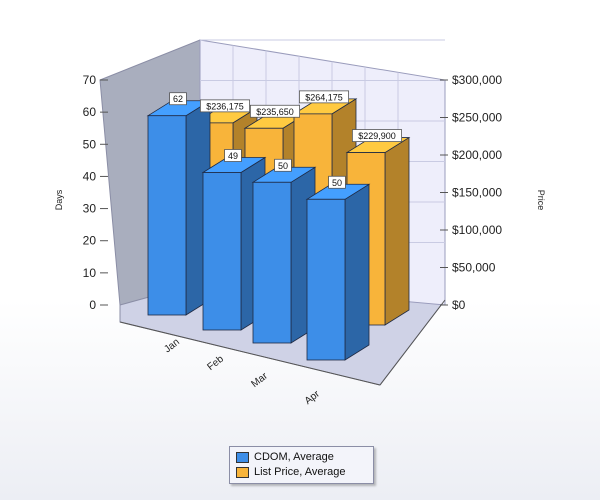  What do you see at coordinates (90, 112) in the screenshot?
I see `y-tick-label: 60` at bounding box center [90, 112].